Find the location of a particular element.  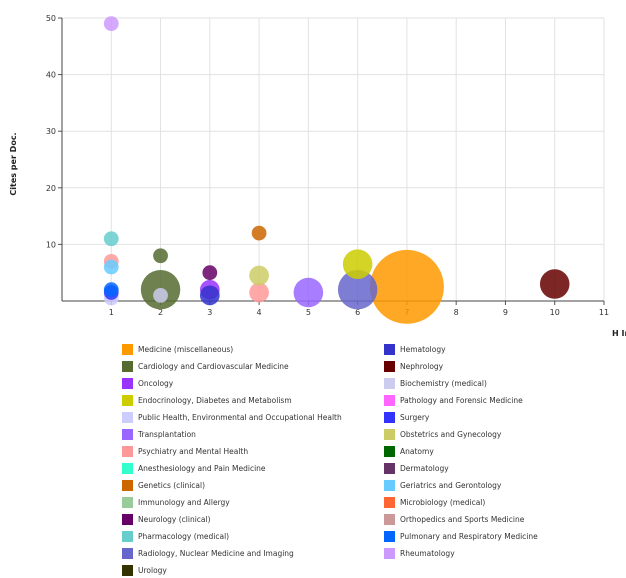

legend-item: Orthopedics and Sports Medicine is located at coordinates (454, 519).